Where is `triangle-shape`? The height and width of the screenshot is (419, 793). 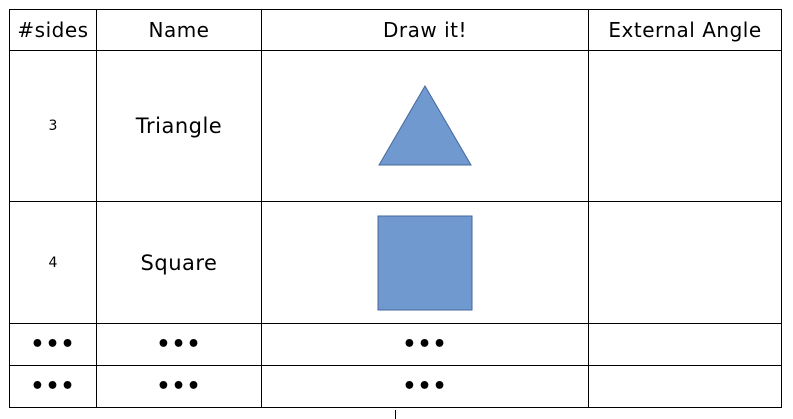
triangle-shape is located at coordinates (425, 126).